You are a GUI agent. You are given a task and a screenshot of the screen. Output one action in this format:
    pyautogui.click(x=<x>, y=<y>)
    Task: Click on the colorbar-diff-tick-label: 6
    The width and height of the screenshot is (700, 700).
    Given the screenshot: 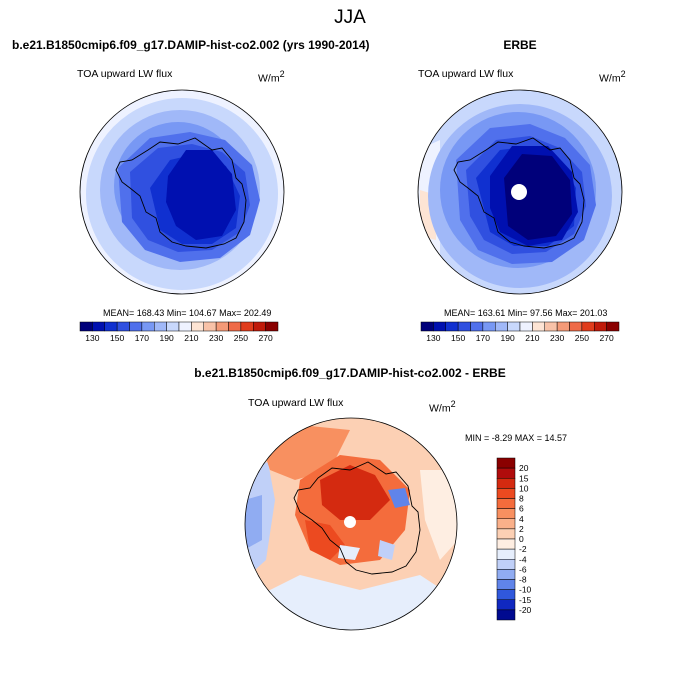 What is the action you would take?
    pyautogui.click(x=521, y=509)
    